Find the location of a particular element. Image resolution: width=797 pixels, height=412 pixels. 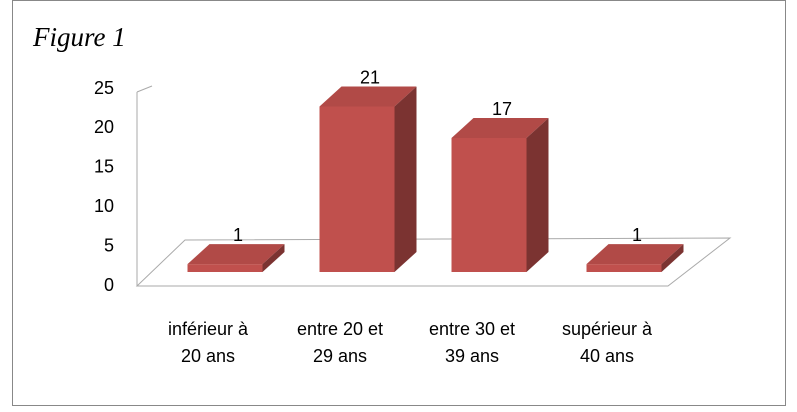

wall is located at coordinates (144, 89).